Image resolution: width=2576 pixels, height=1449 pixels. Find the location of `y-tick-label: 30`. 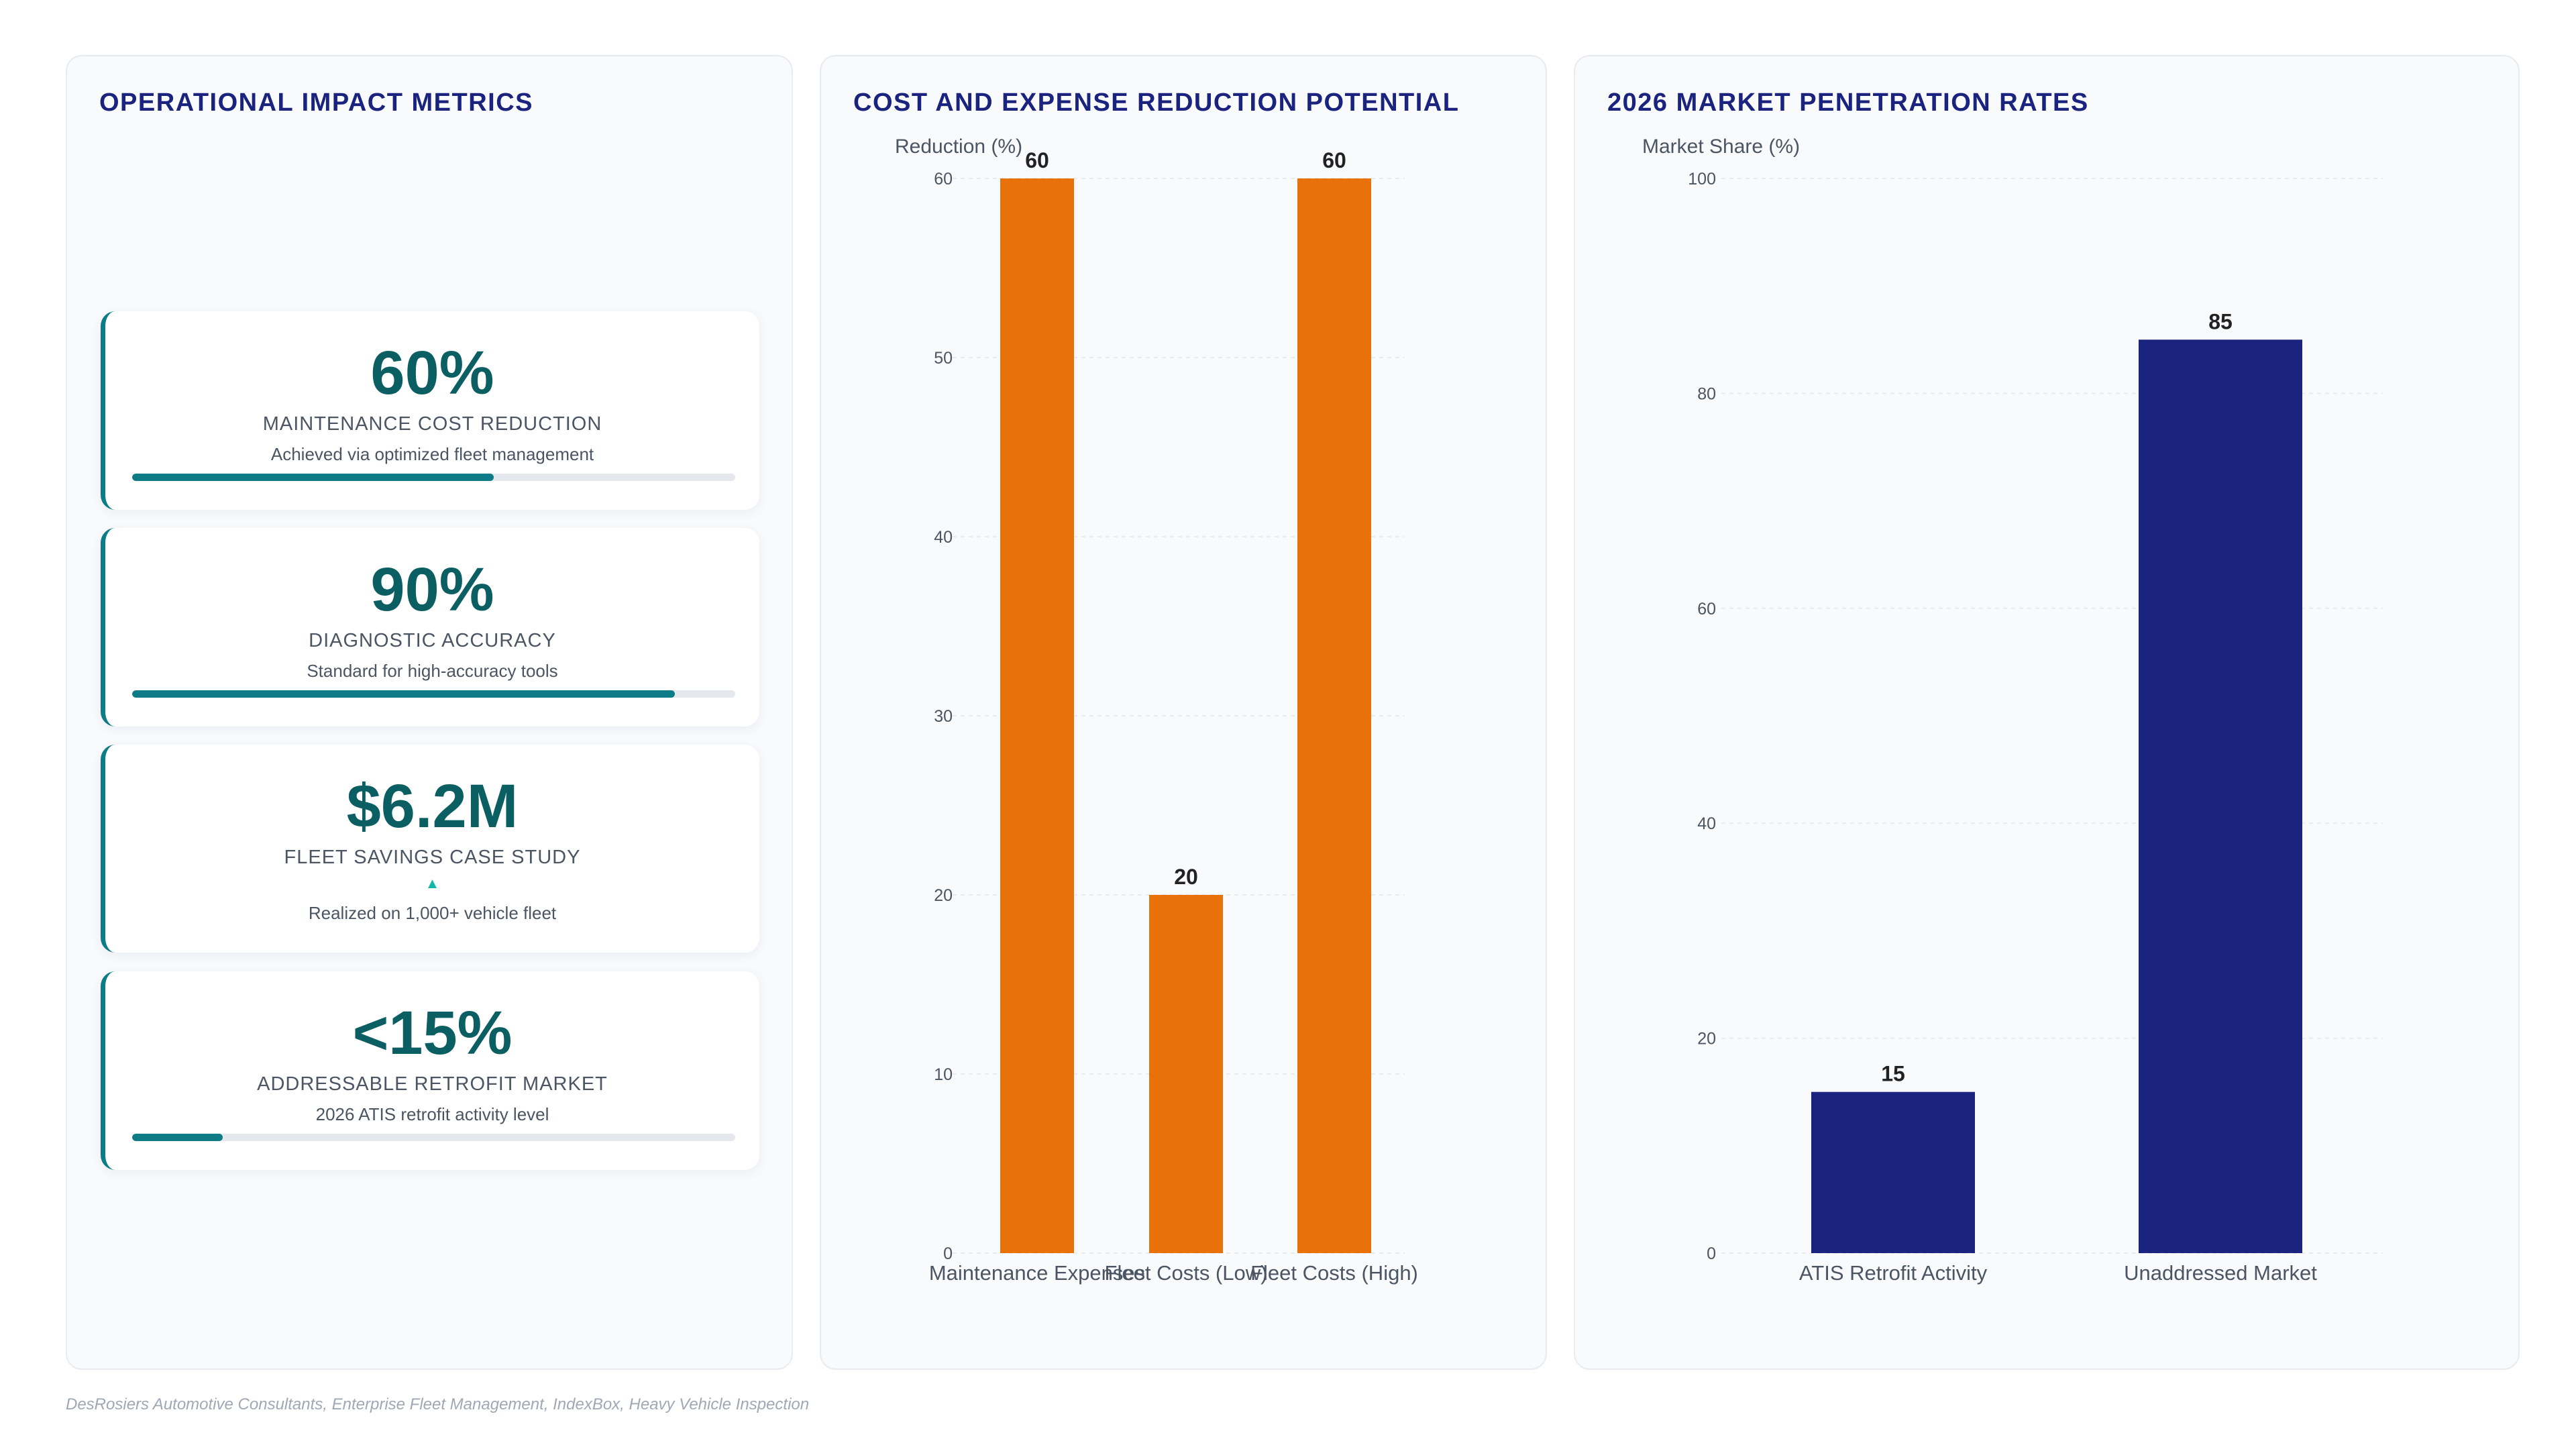

y-tick-label: 30 is located at coordinates (943, 716).